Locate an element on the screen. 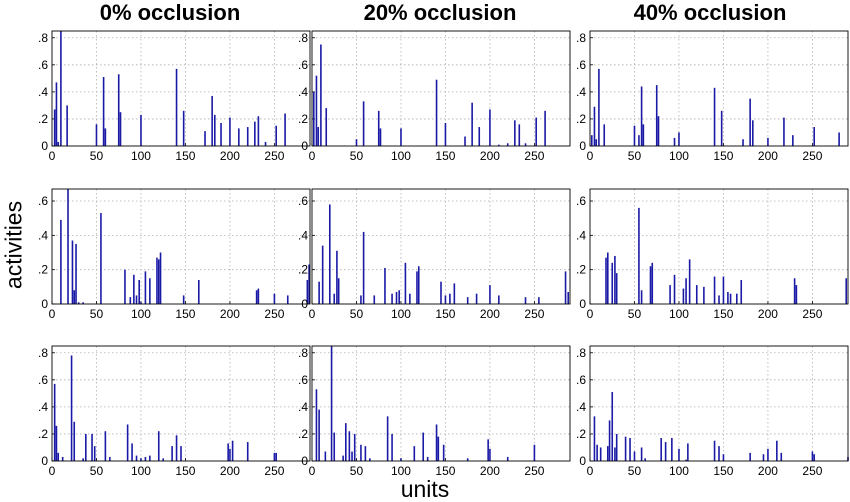 The width and height of the screenshot is (850, 502). subplot-r2-c0: 0 50 100 150 200 250 0 .2 .4 .6 .8 is located at coordinates (174, 411).